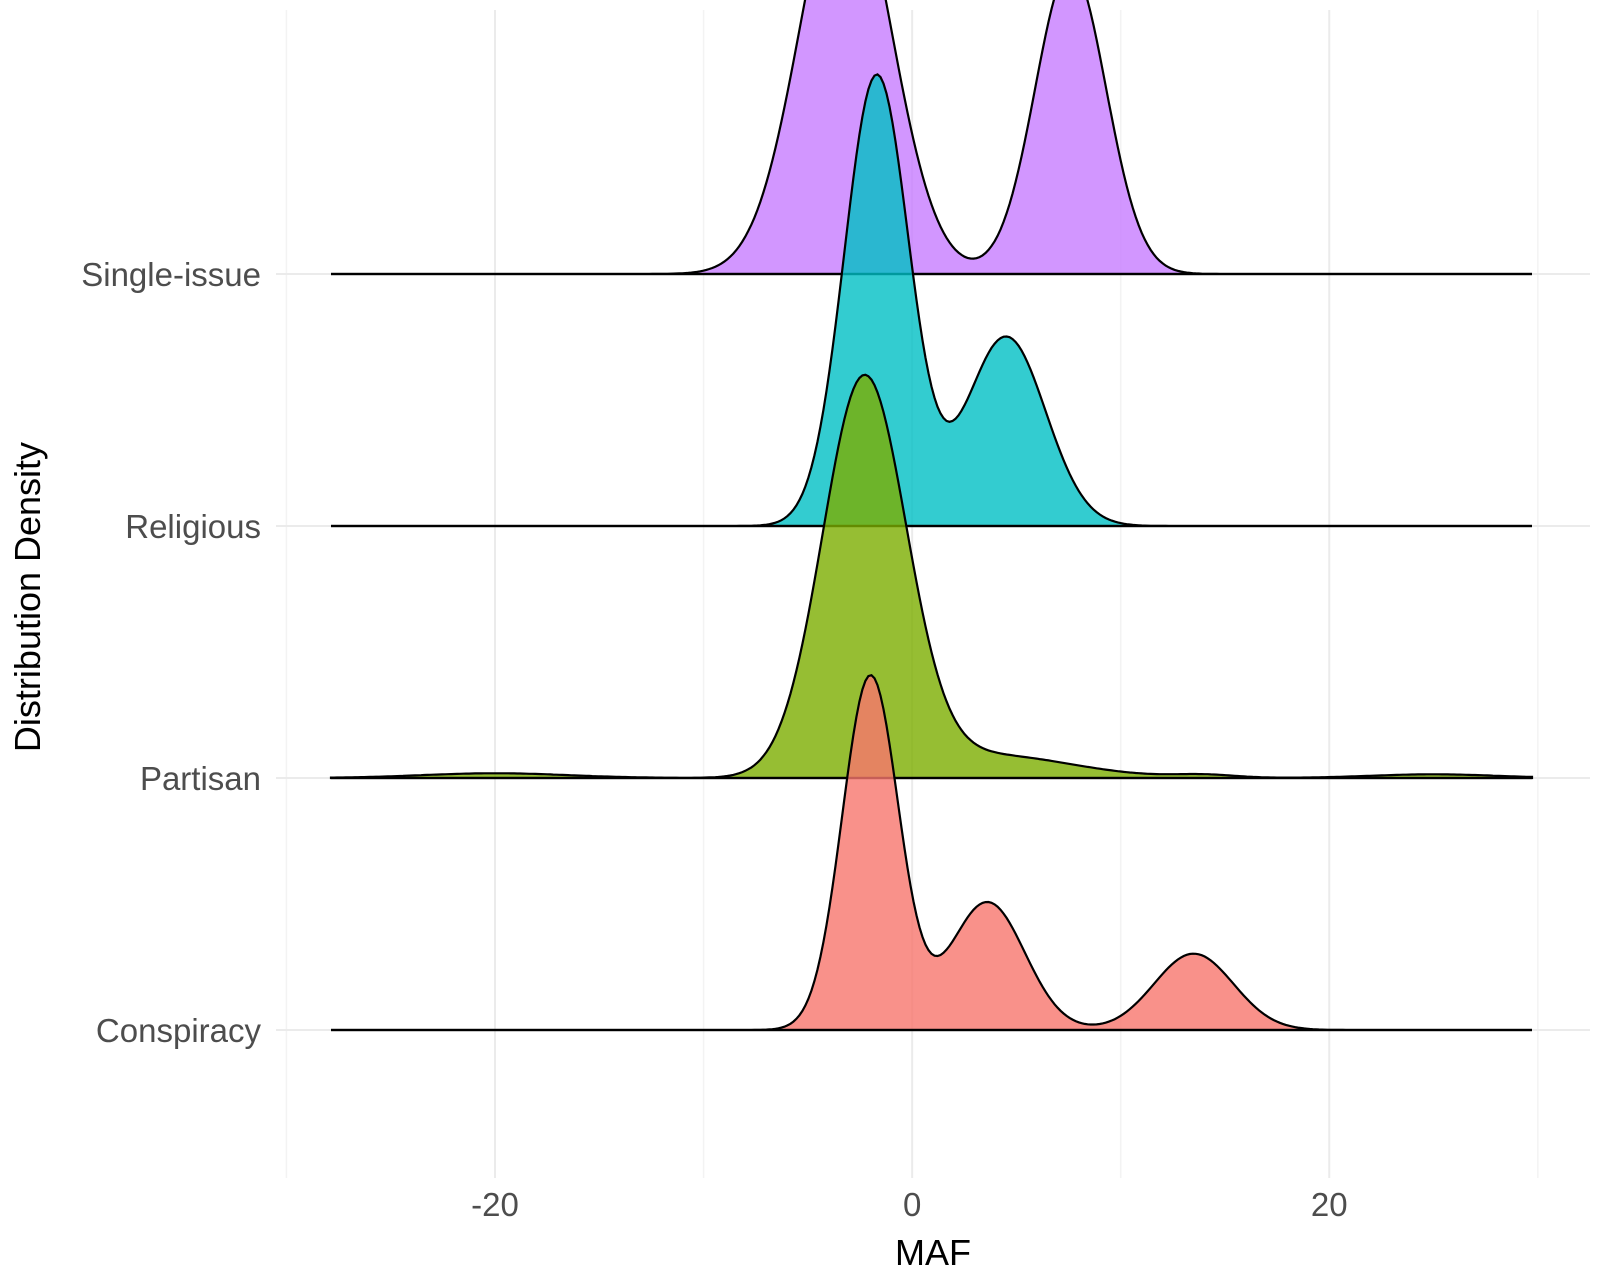 Image resolution: width=1600 pixels, height=1280 pixels. Describe the element at coordinates (200, 778) in the screenshot. I see `y-tick-label: Partisan` at that location.